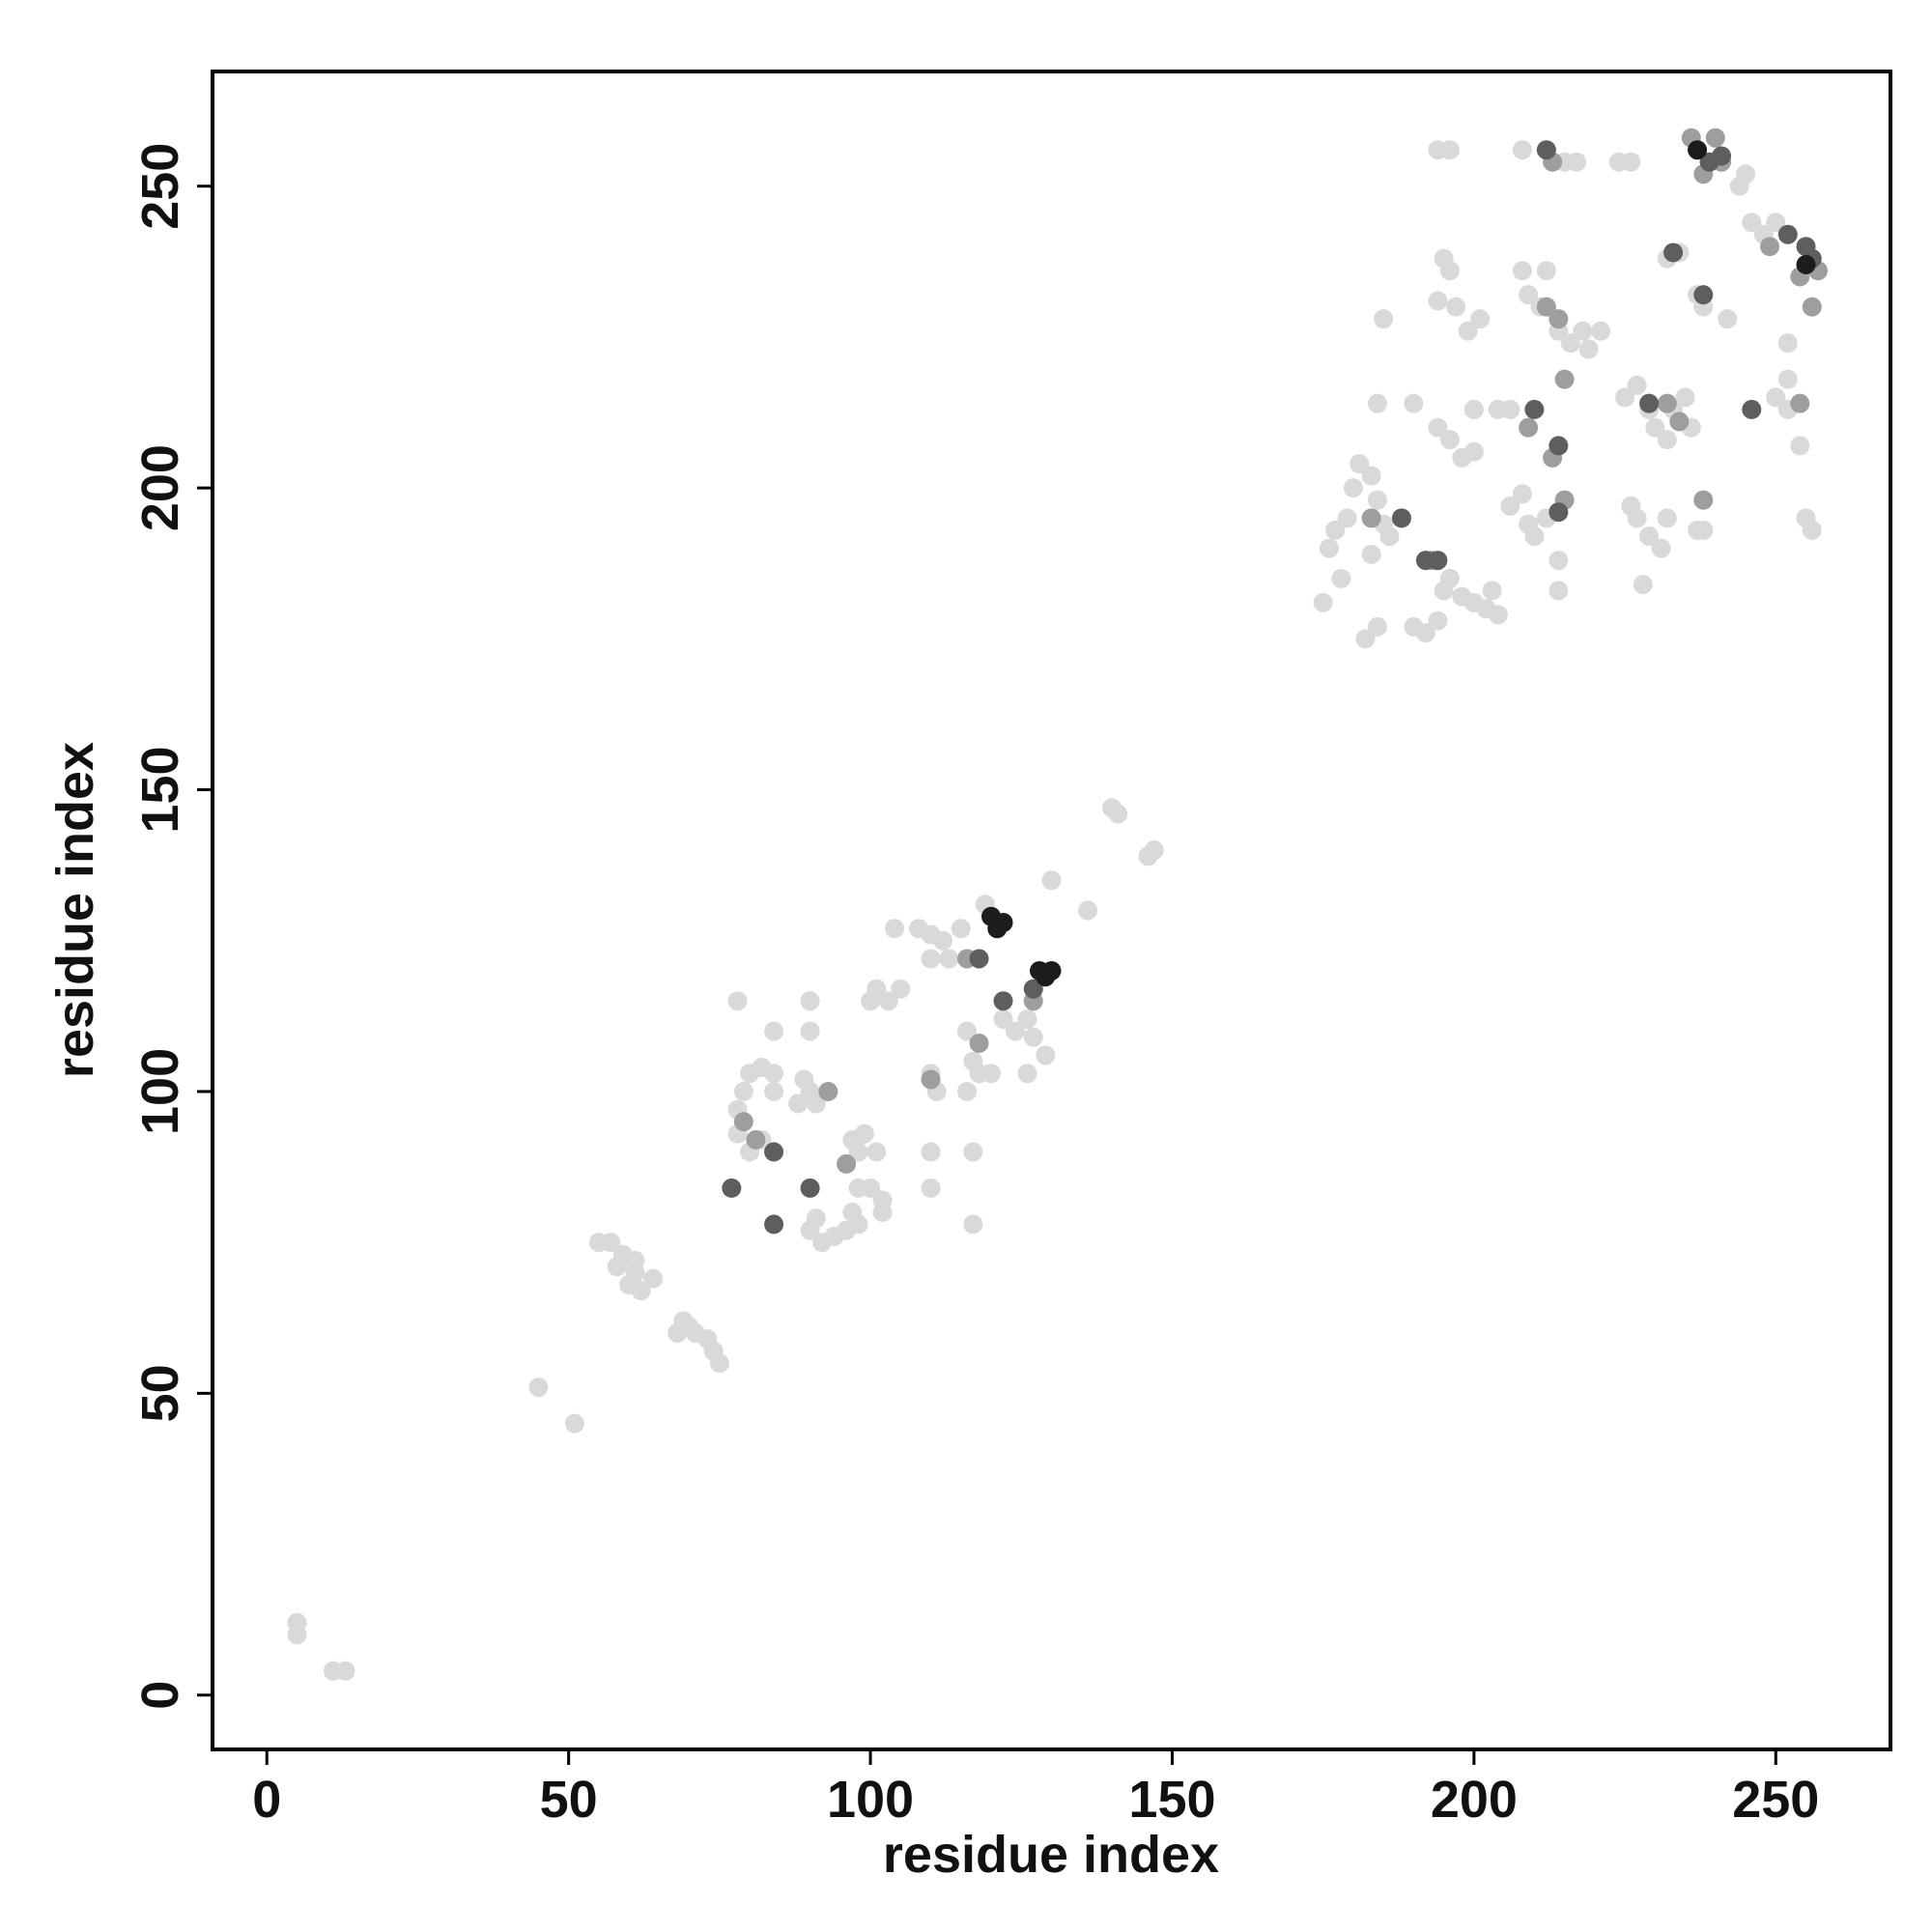 The image size is (1932, 1932). What do you see at coordinates (160, 487) in the screenshot?
I see `y-tick-label: 200` at bounding box center [160, 487].